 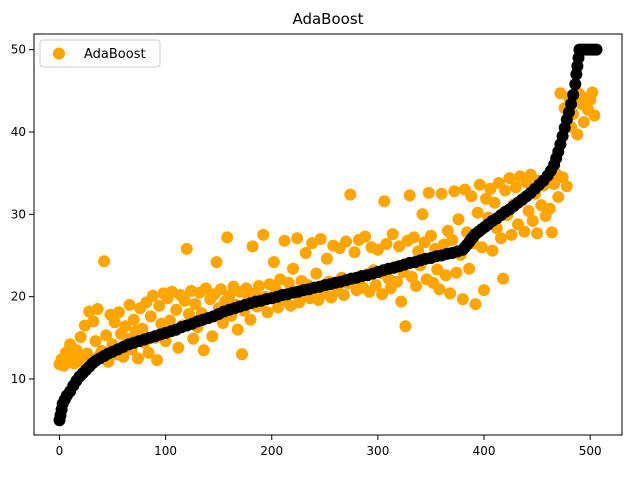 What do you see at coordinates (60, 451) in the screenshot?
I see `x-tick-label: 0` at bounding box center [60, 451].